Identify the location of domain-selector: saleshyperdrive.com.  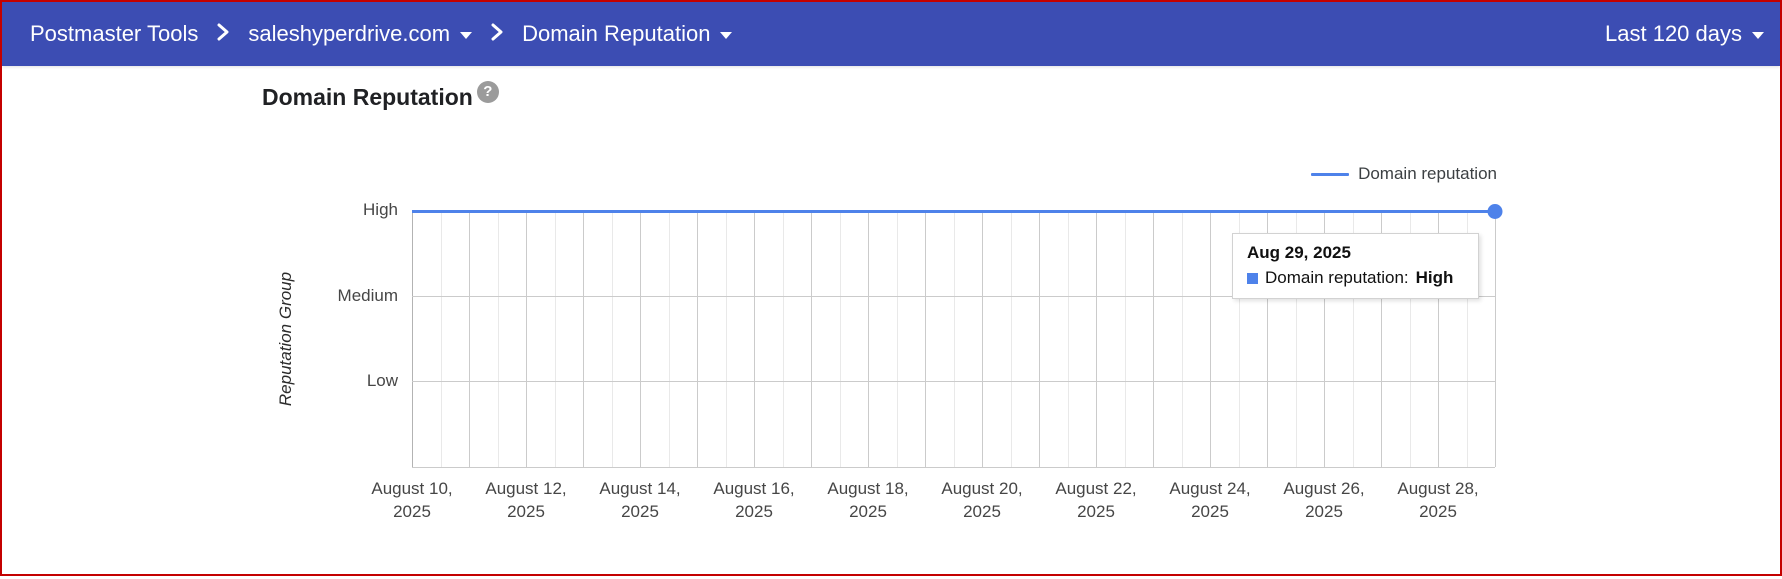
(360, 34).